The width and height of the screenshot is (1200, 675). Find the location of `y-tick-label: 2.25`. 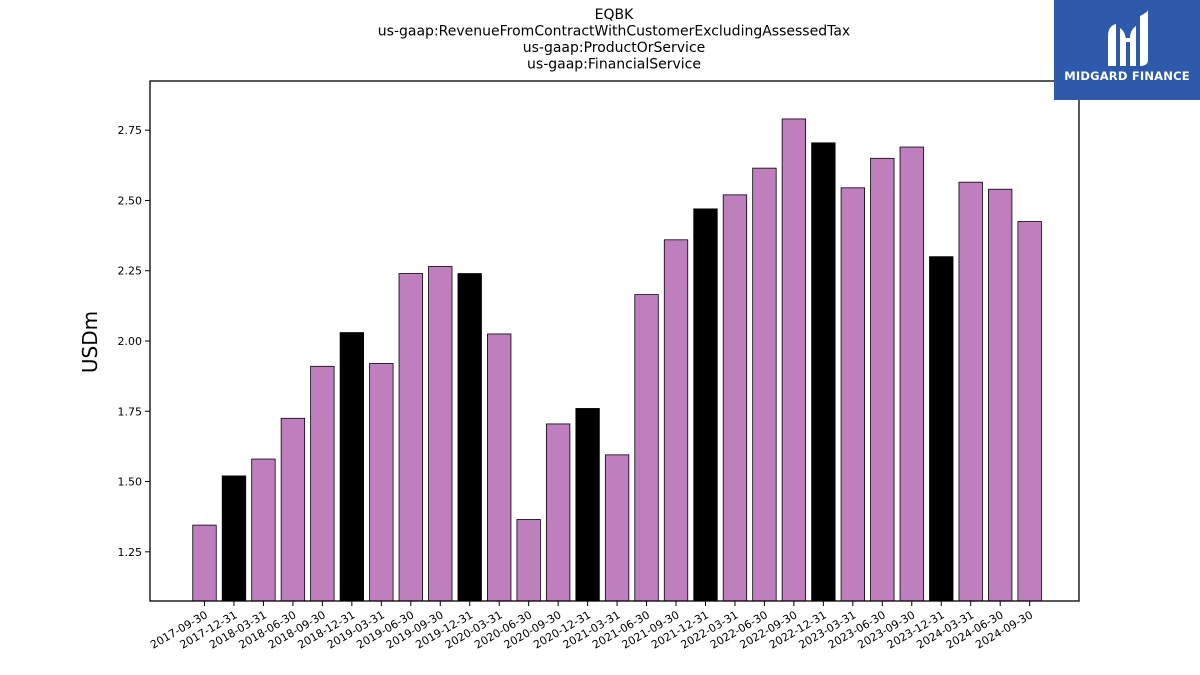

y-tick-label: 2.25 is located at coordinates (130, 271).